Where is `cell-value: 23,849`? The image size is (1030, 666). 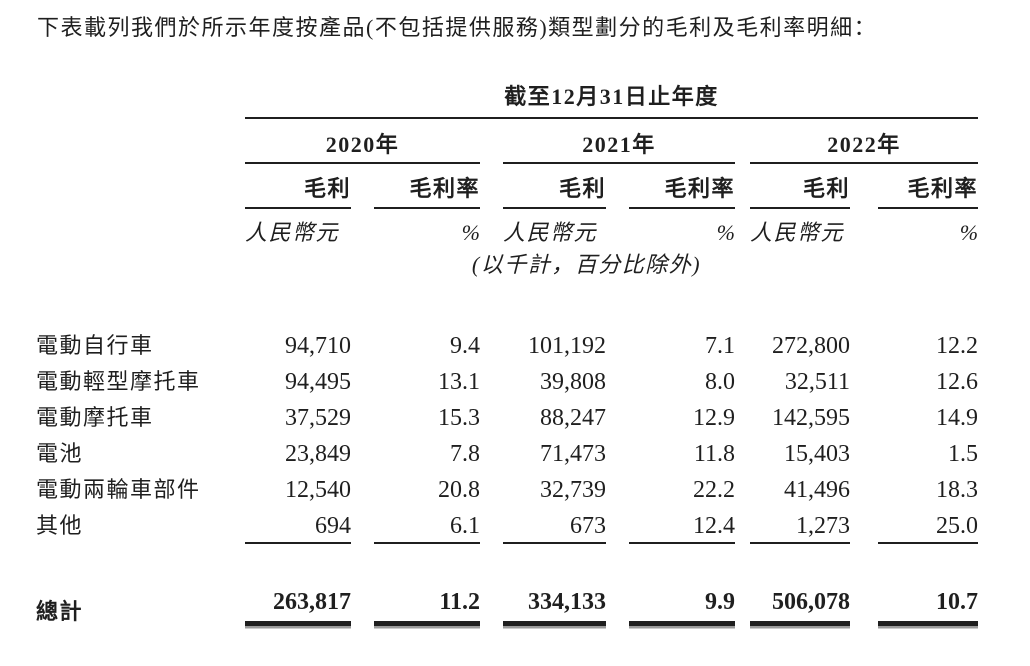 cell-value: 23,849 is located at coordinates (318, 454).